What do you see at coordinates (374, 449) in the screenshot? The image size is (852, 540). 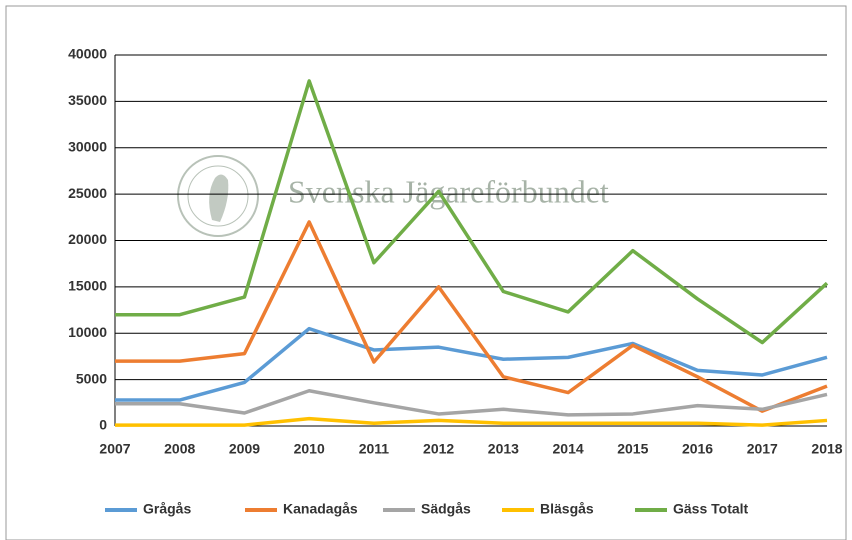 I see `x-tick-label: 2011` at bounding box center [374, 449].